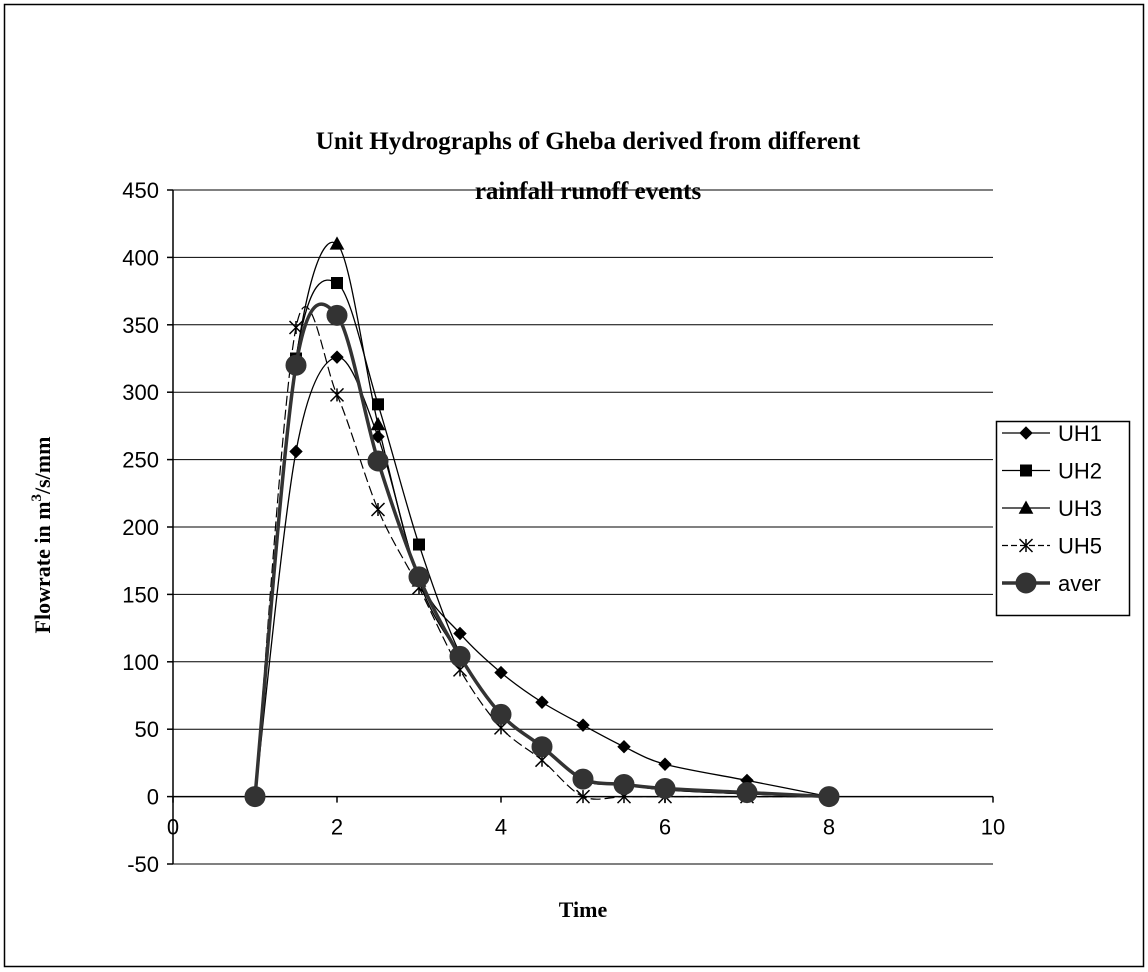 The height and width of the screenshot is (972, 1148). I want to click on legend: UH1 UH2 UH3 UH5 aver, so click(1063, 518).